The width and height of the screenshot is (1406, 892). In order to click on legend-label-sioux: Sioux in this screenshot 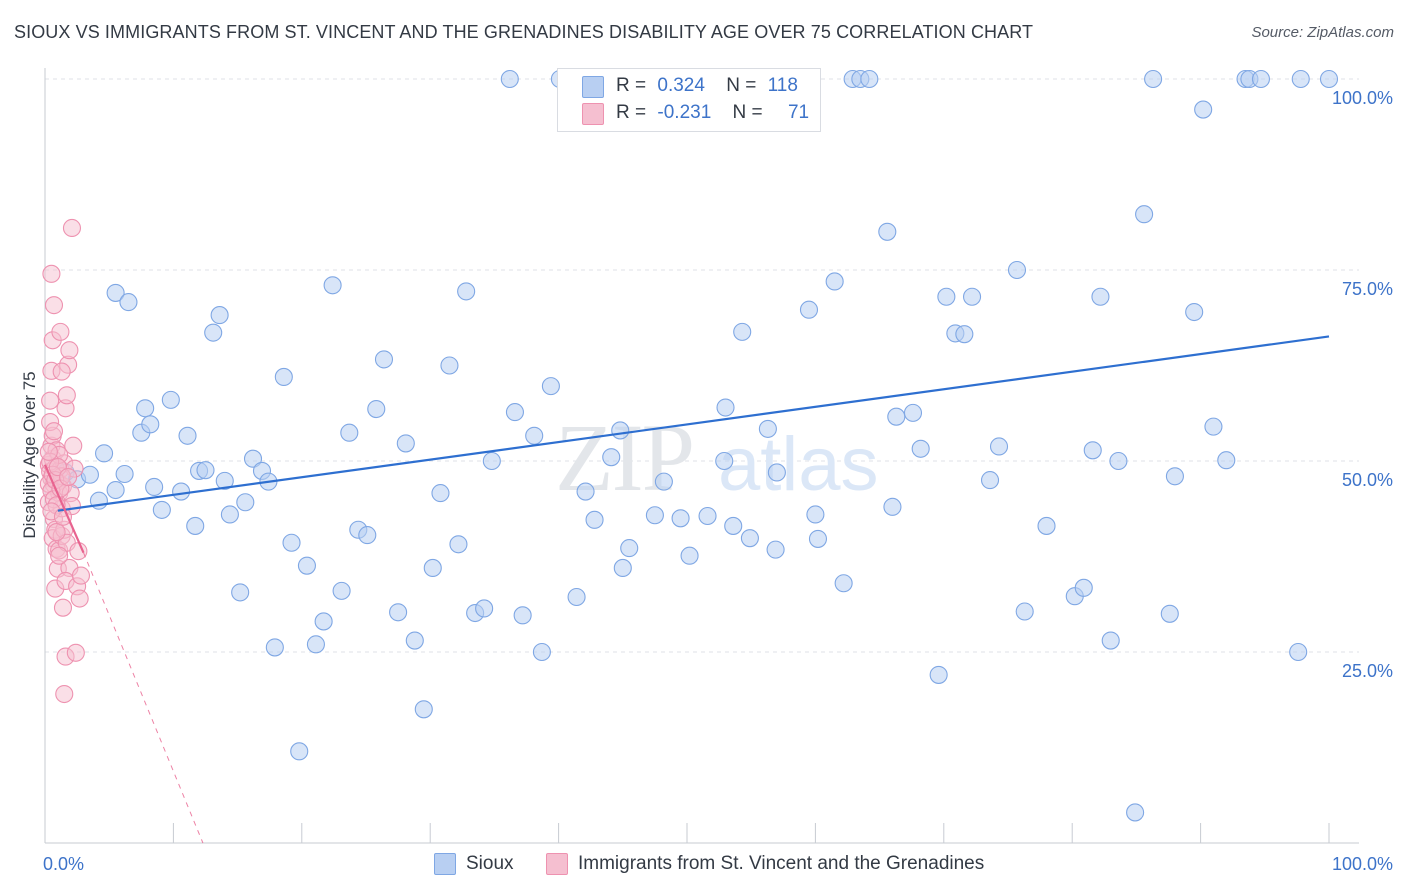, I will do `click(490, 863)`.